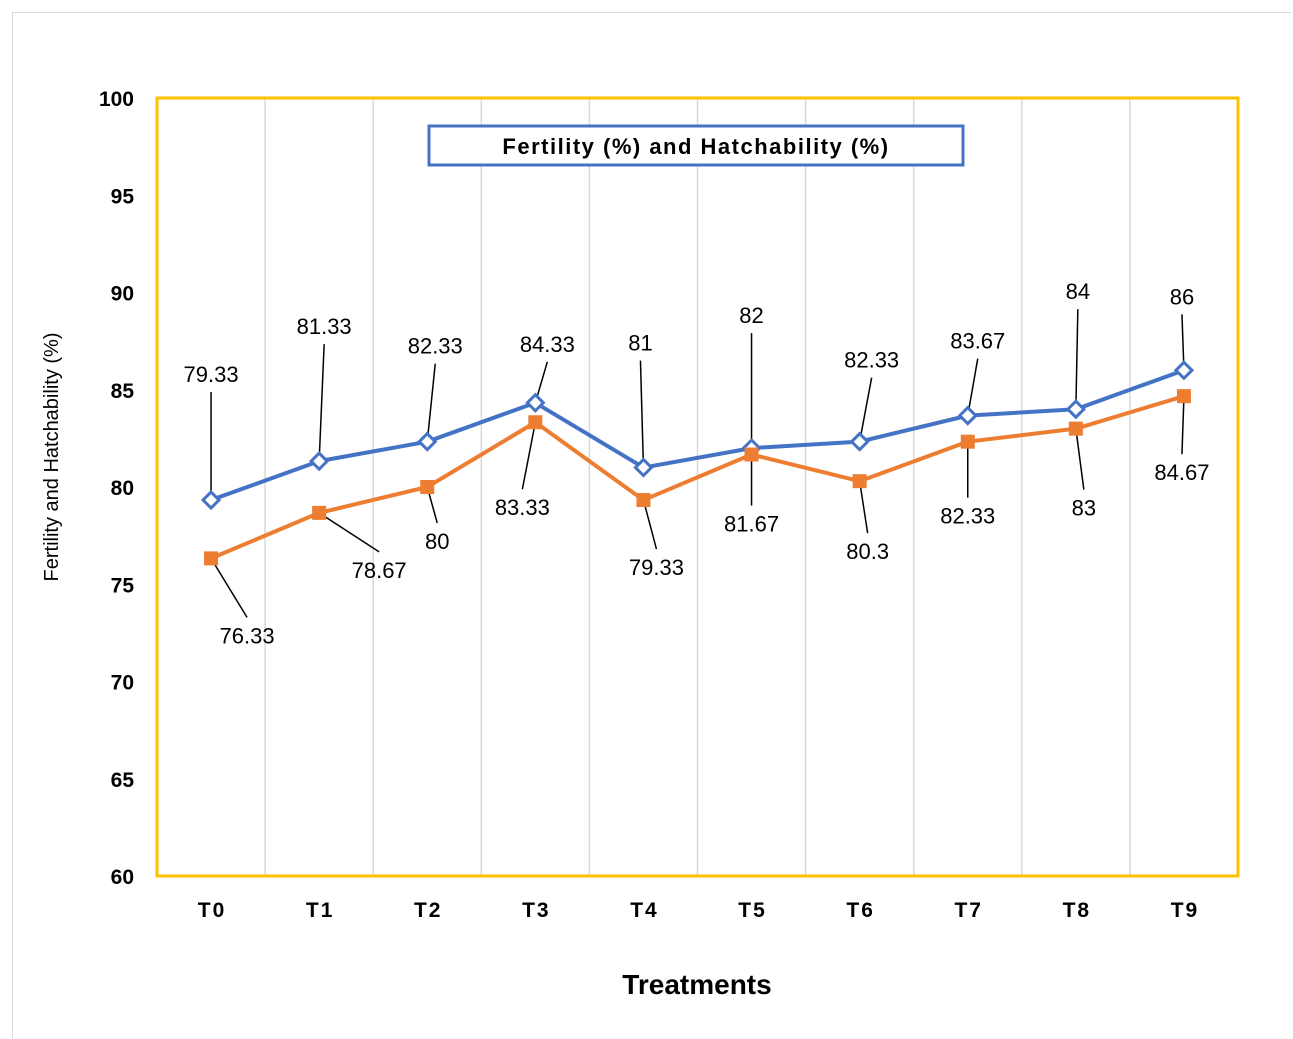 The image size is (1293, 1039). What do you see at coordinates (1185, 910) in the screenshot?
I see `x-tick-label: T9` at bounding box center [1185, 910].